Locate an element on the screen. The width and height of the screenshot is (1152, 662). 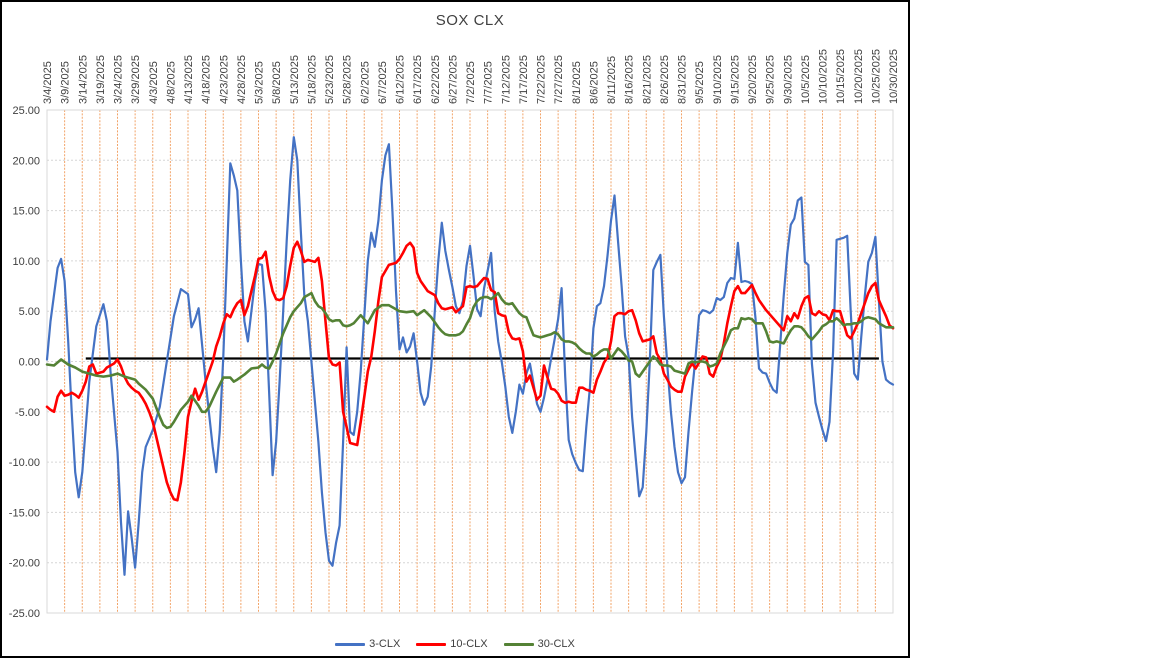
y-axis-tick-label: 15.00 is located at coordinates (26, 212).